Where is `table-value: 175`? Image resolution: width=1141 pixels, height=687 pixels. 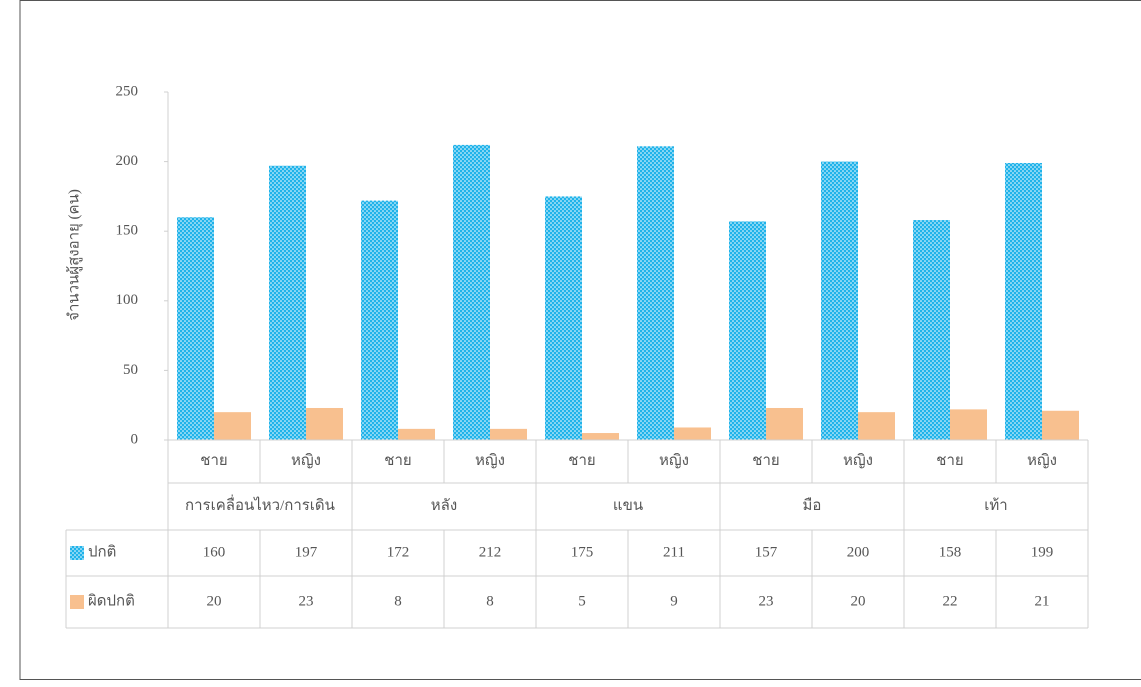
table-value: 175 is located at coordinates (582, 552).